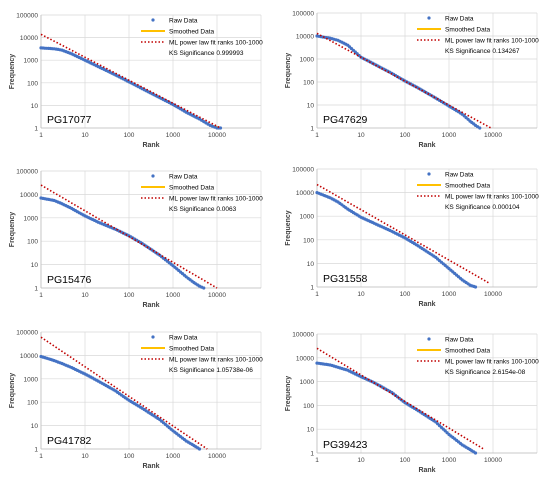 The image size is (550, 482). Describe the element at coordinates (206, 53) in the screenshot. I see `ks-significance-text: KS Significance 0.999993` at that location.